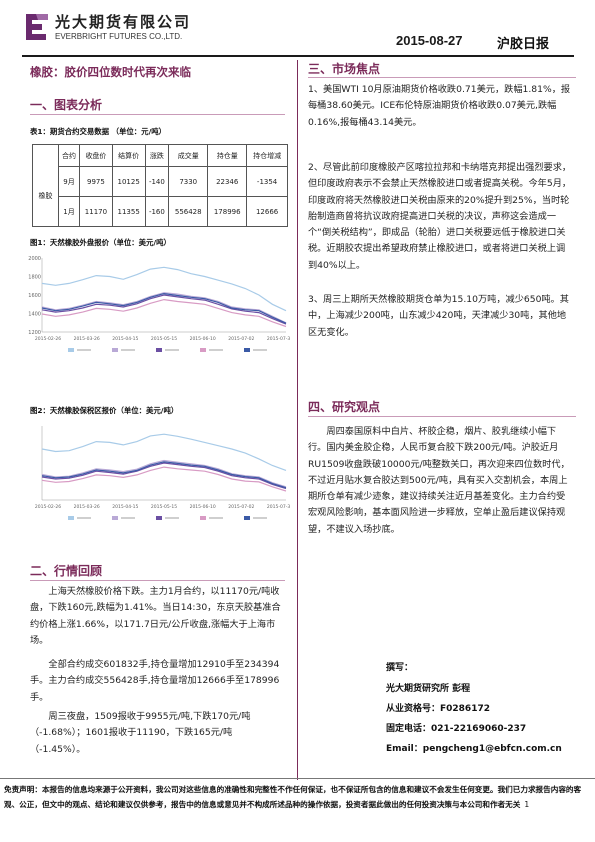 The height and width of the screenshot is (842, 595). I want to click on table-corner, so click(45, 155).